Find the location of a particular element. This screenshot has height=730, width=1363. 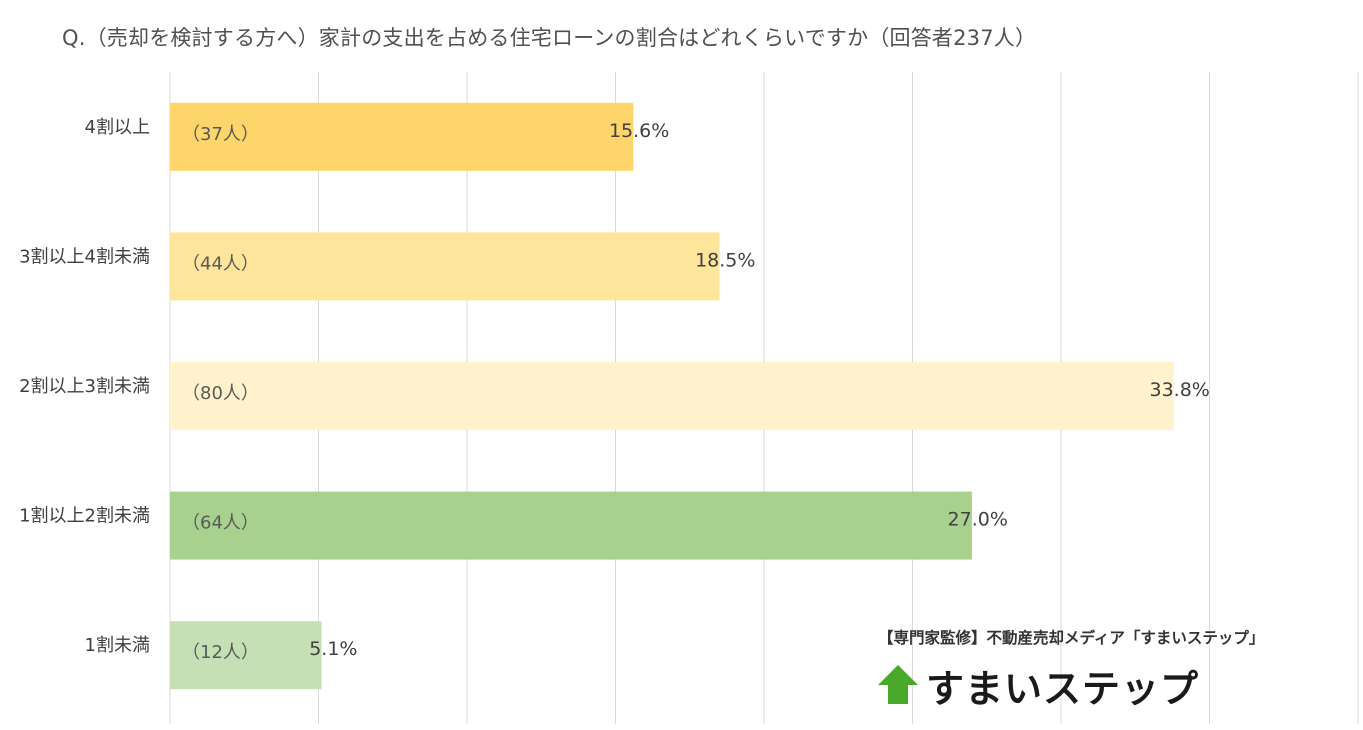

value-label: 15.6% is located at coordinates (639, 131).